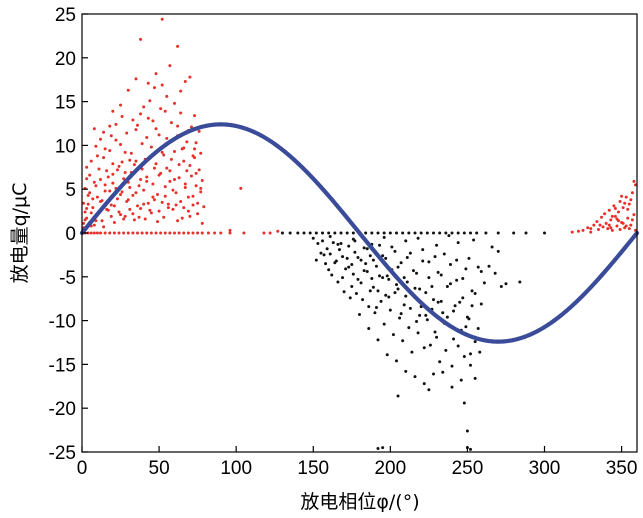 This screenshot has width=643, height=518. What do you see at coordinates (622, 468) in the screenshot?
I see `x-tick-label: 350` at bounding box center [622, 468].